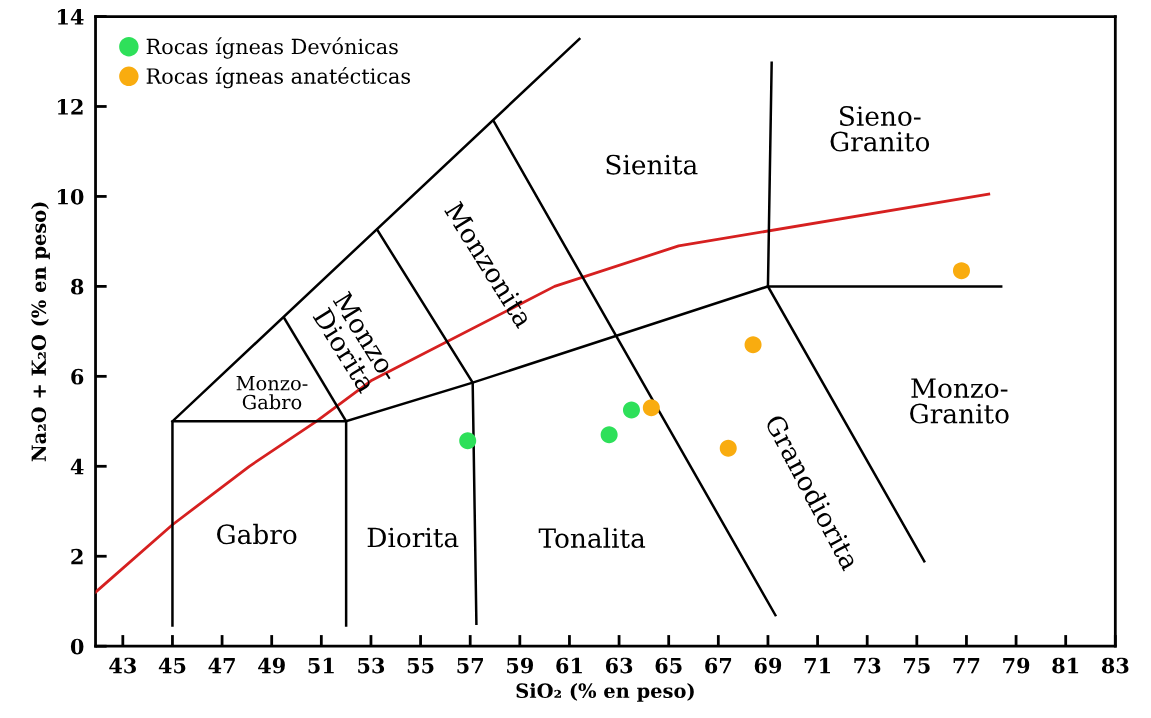  What do you see at coordinates (959, 401) in the screenshot?
I see `annotation: Monzo- Granito` at bounding box center [959, 401].